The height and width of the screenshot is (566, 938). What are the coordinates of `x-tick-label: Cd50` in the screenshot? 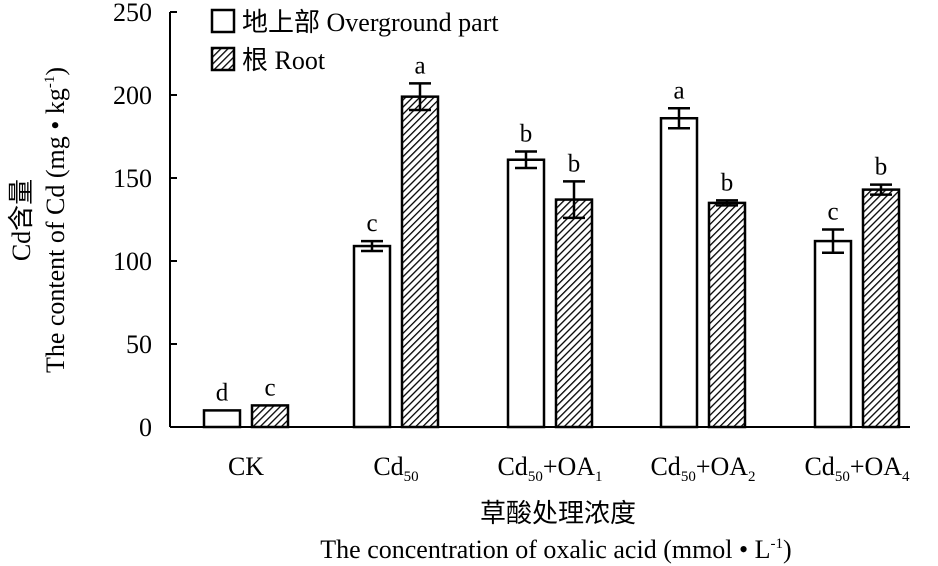 It's located at (395, 468).